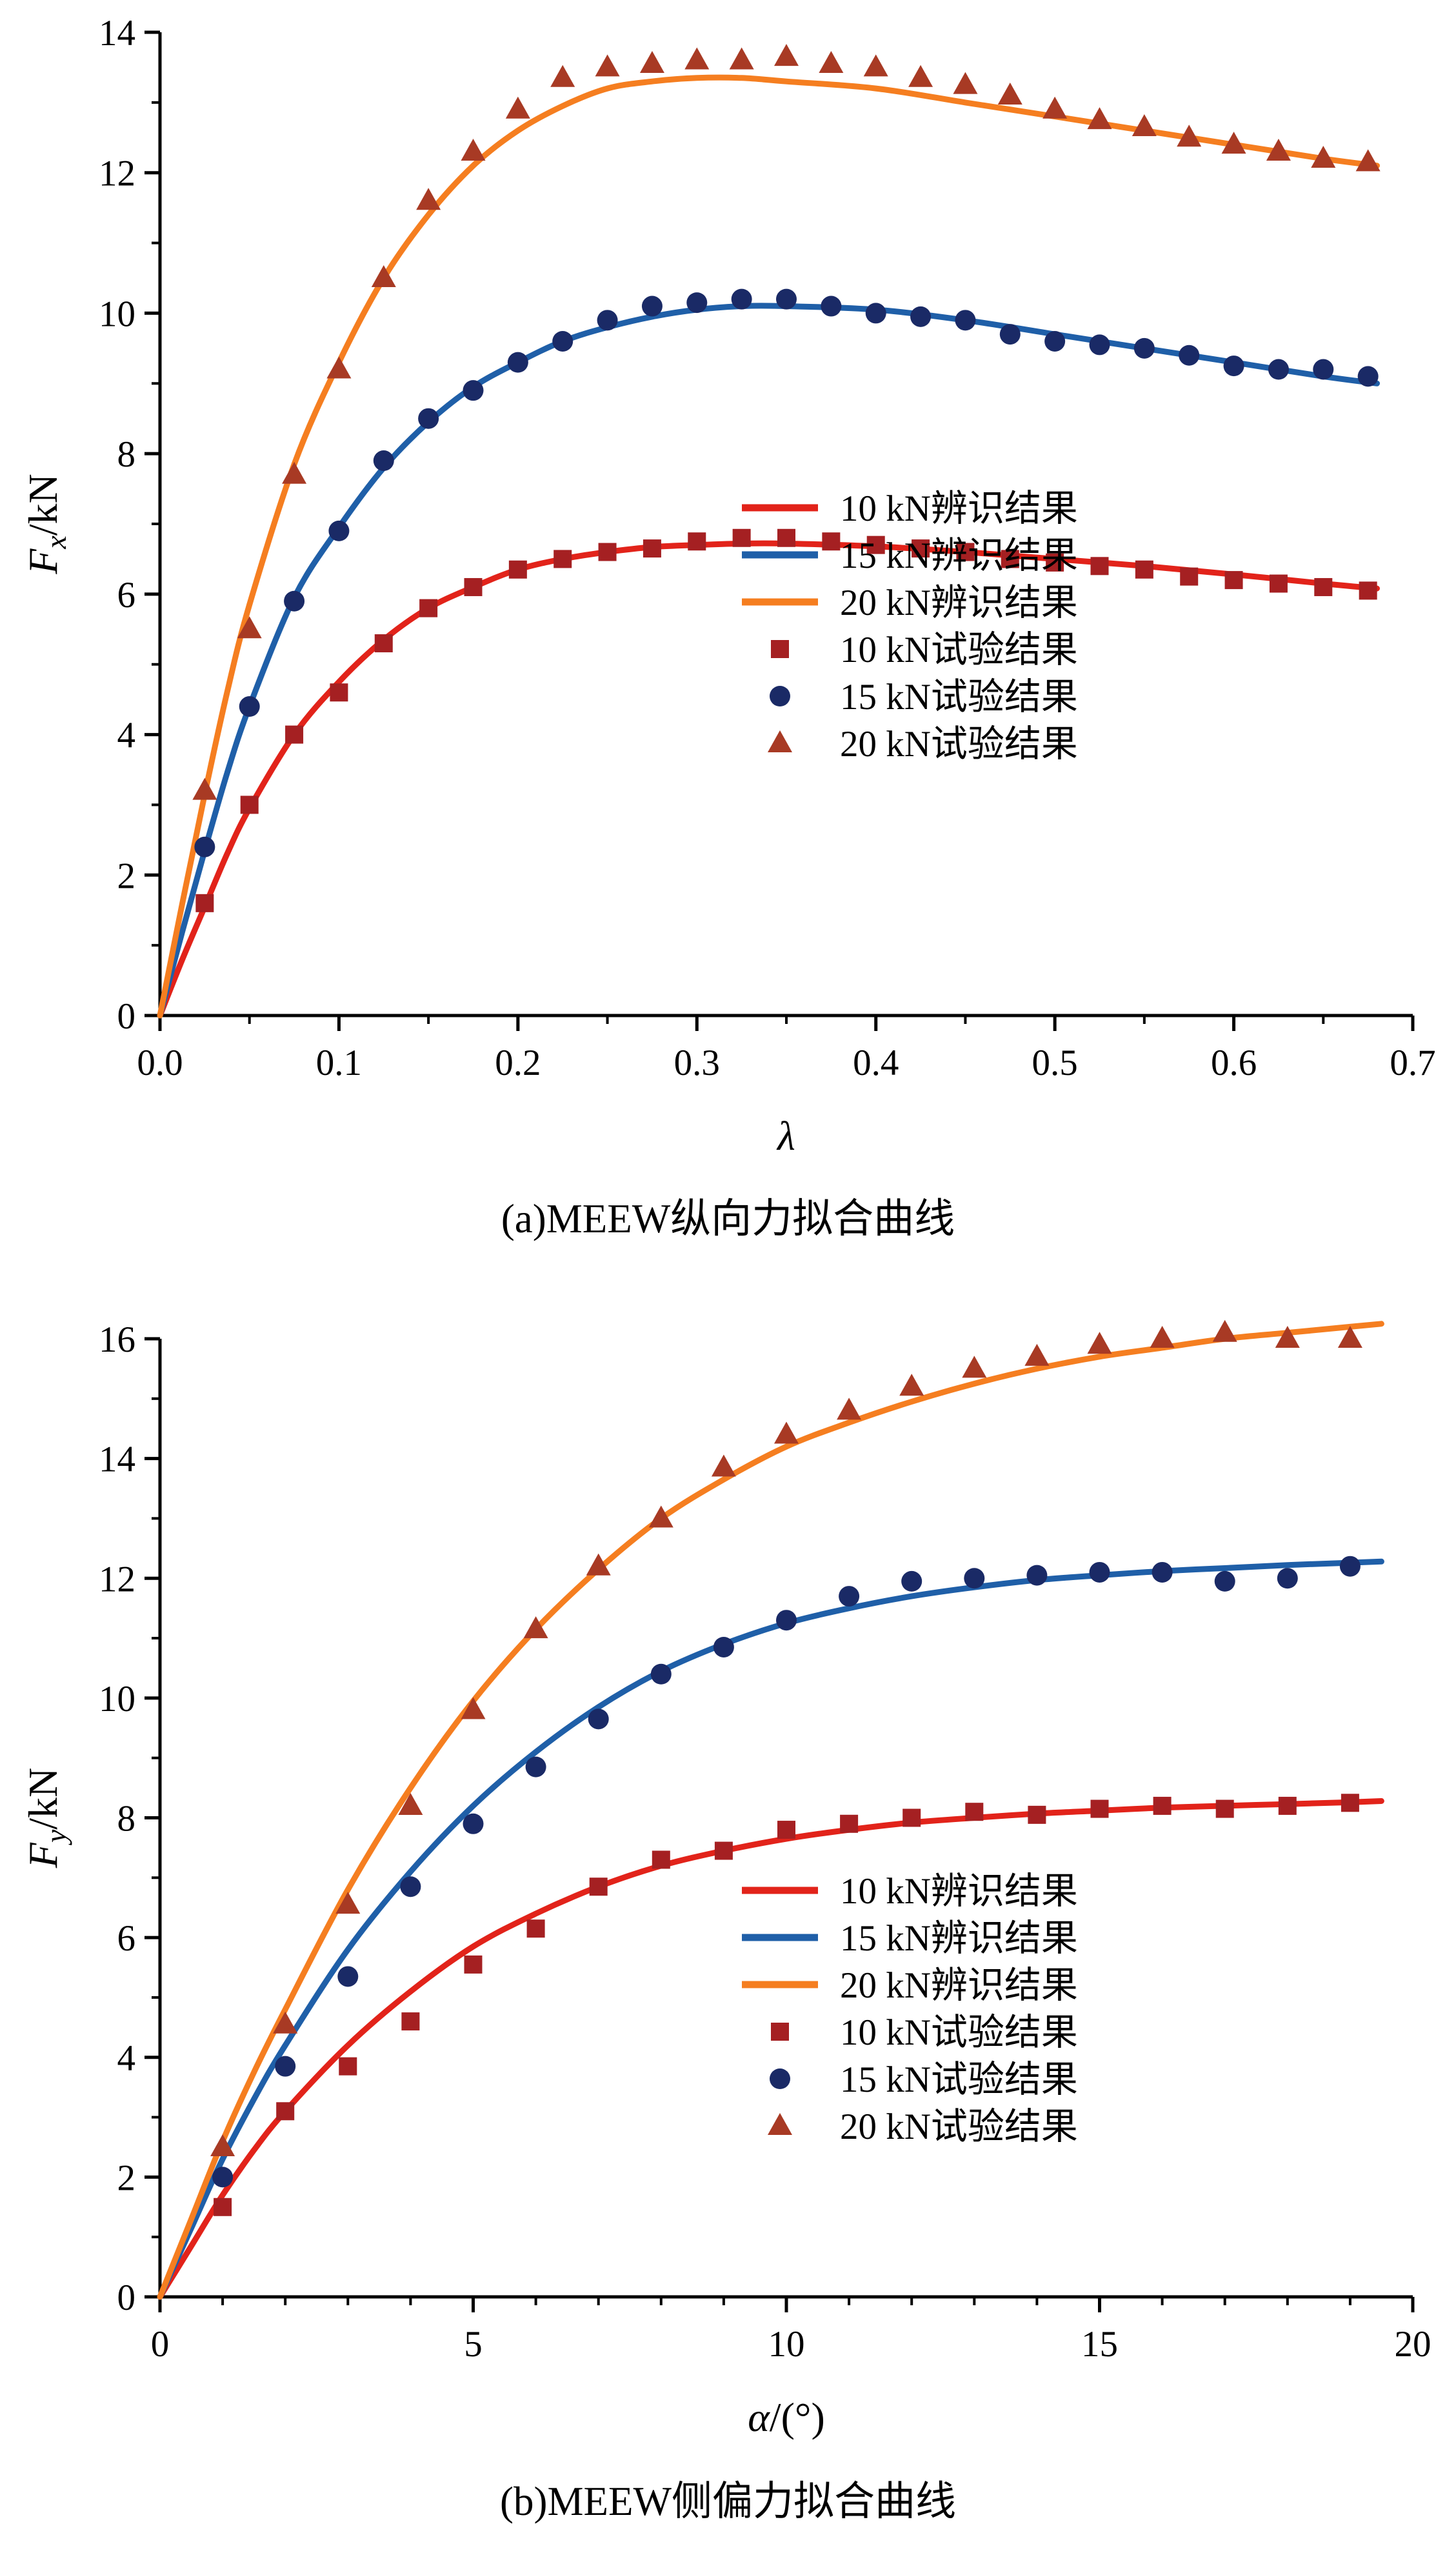  Describe the element at coordinates (518, 1063) in the screenshot. I see `x-tick-label: 0.2` at that location.